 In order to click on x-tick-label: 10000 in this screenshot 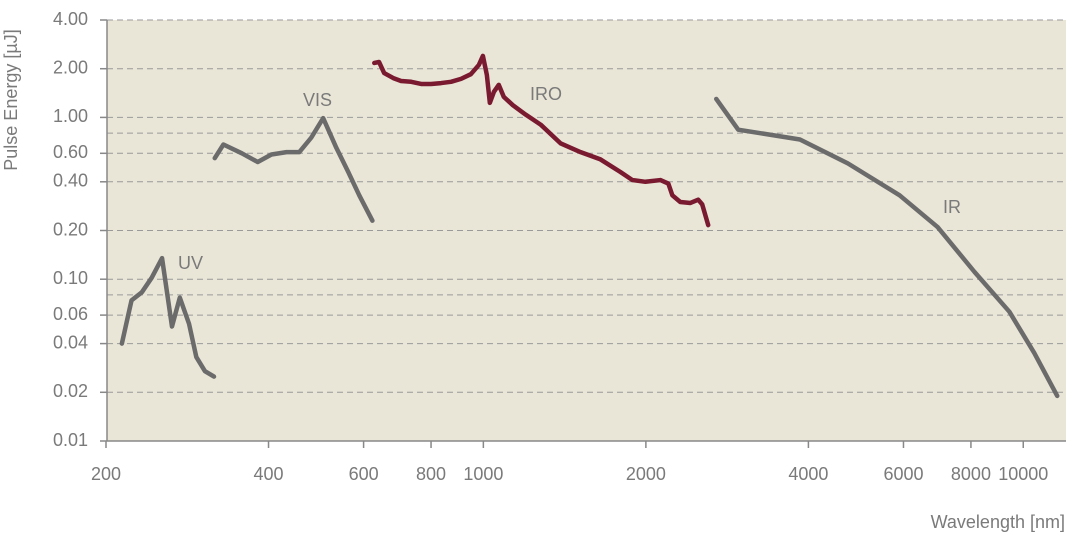, I will do `click(1023, 474)`.